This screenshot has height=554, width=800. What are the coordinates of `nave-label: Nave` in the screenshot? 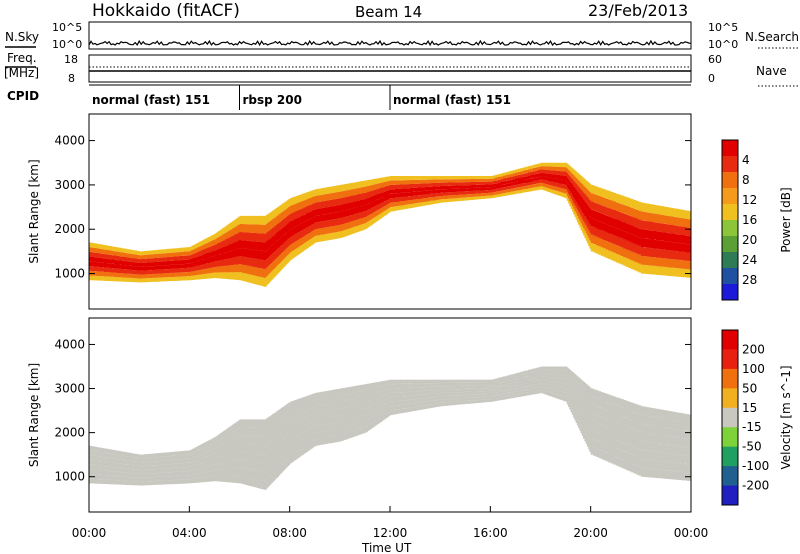 It's located at (771, 71).